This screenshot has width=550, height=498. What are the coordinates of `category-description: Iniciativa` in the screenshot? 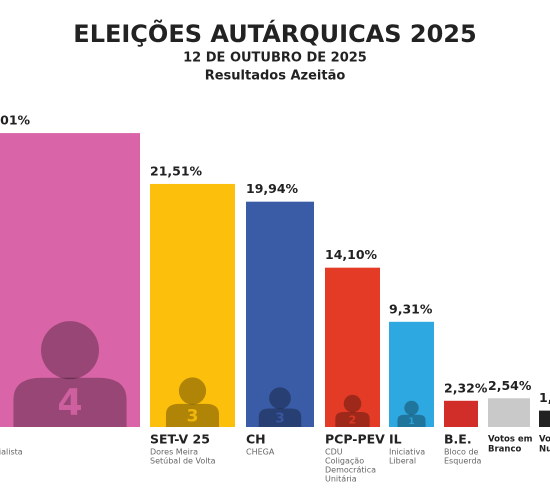 It's located at (407, 452).